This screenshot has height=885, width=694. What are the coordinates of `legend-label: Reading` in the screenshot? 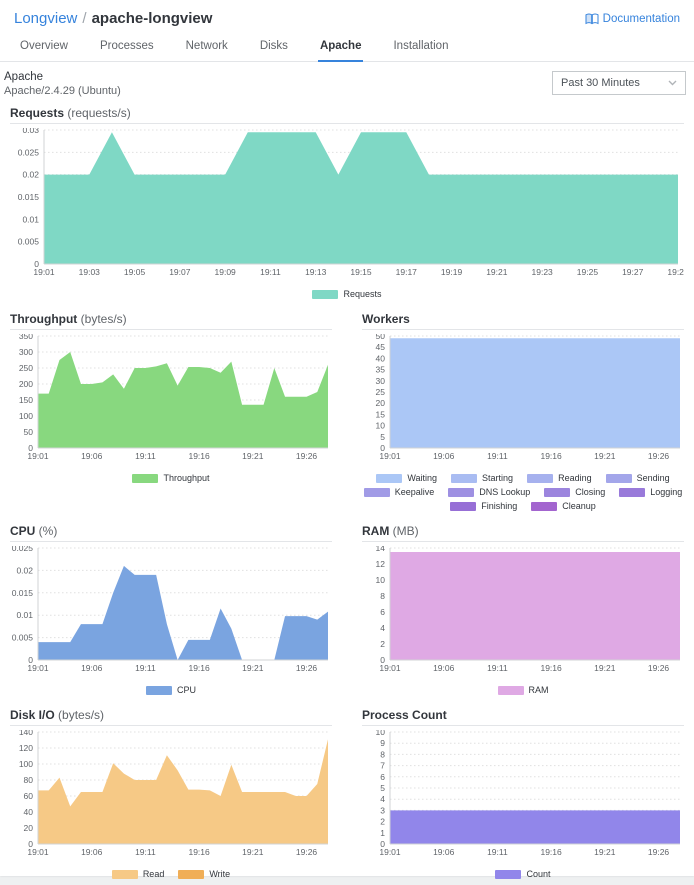 It's located at (575, 478).